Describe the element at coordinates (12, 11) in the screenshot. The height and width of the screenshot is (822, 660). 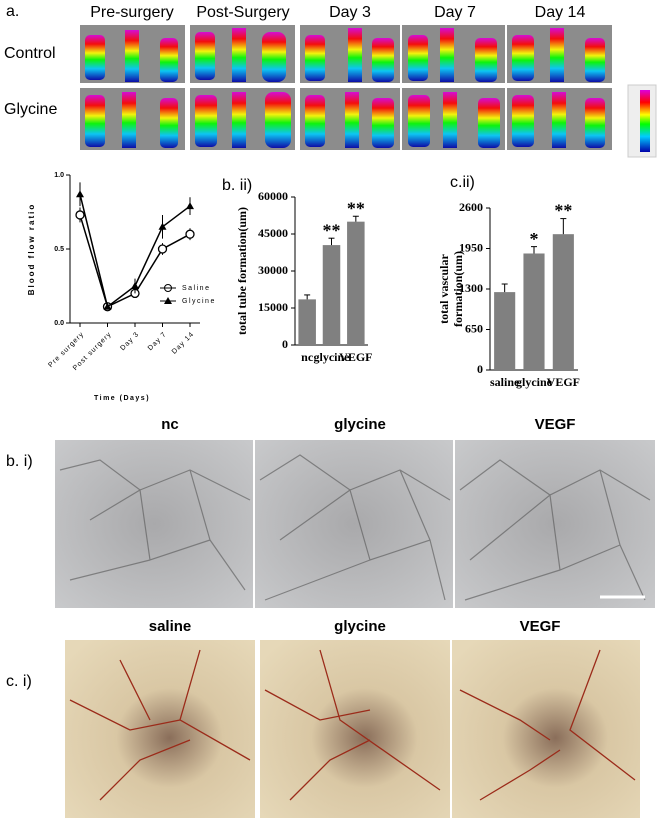
I see `panel-label: a.` at that location.